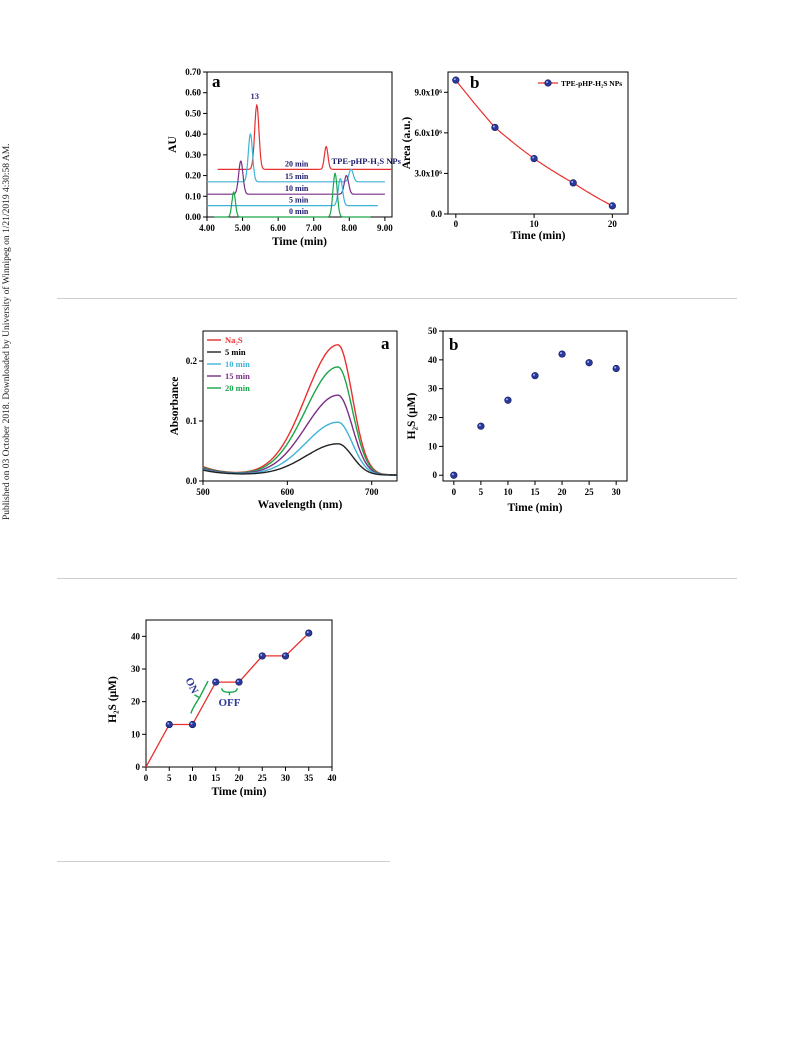 The height and width of the screenshot is (1039, 793). Describe the element at coordinates (385, 343) in the screenshot. I see `panel-letter-a: a` at that location.